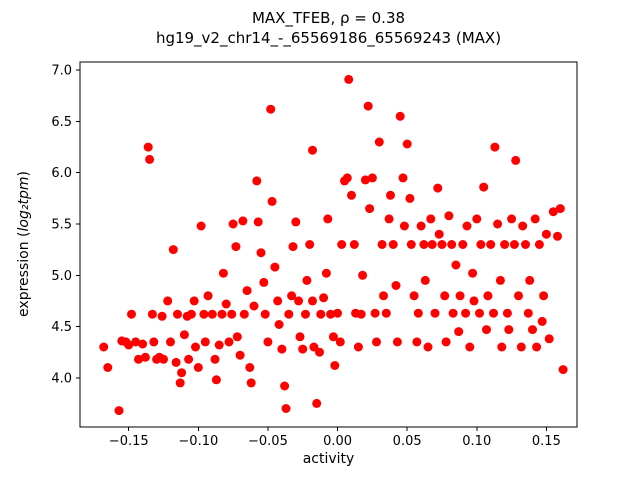  What do you see at coordinates (61, 122) in the screenshot?
I see `y-tick-label: 6.5` at bounding box center [61, 122].